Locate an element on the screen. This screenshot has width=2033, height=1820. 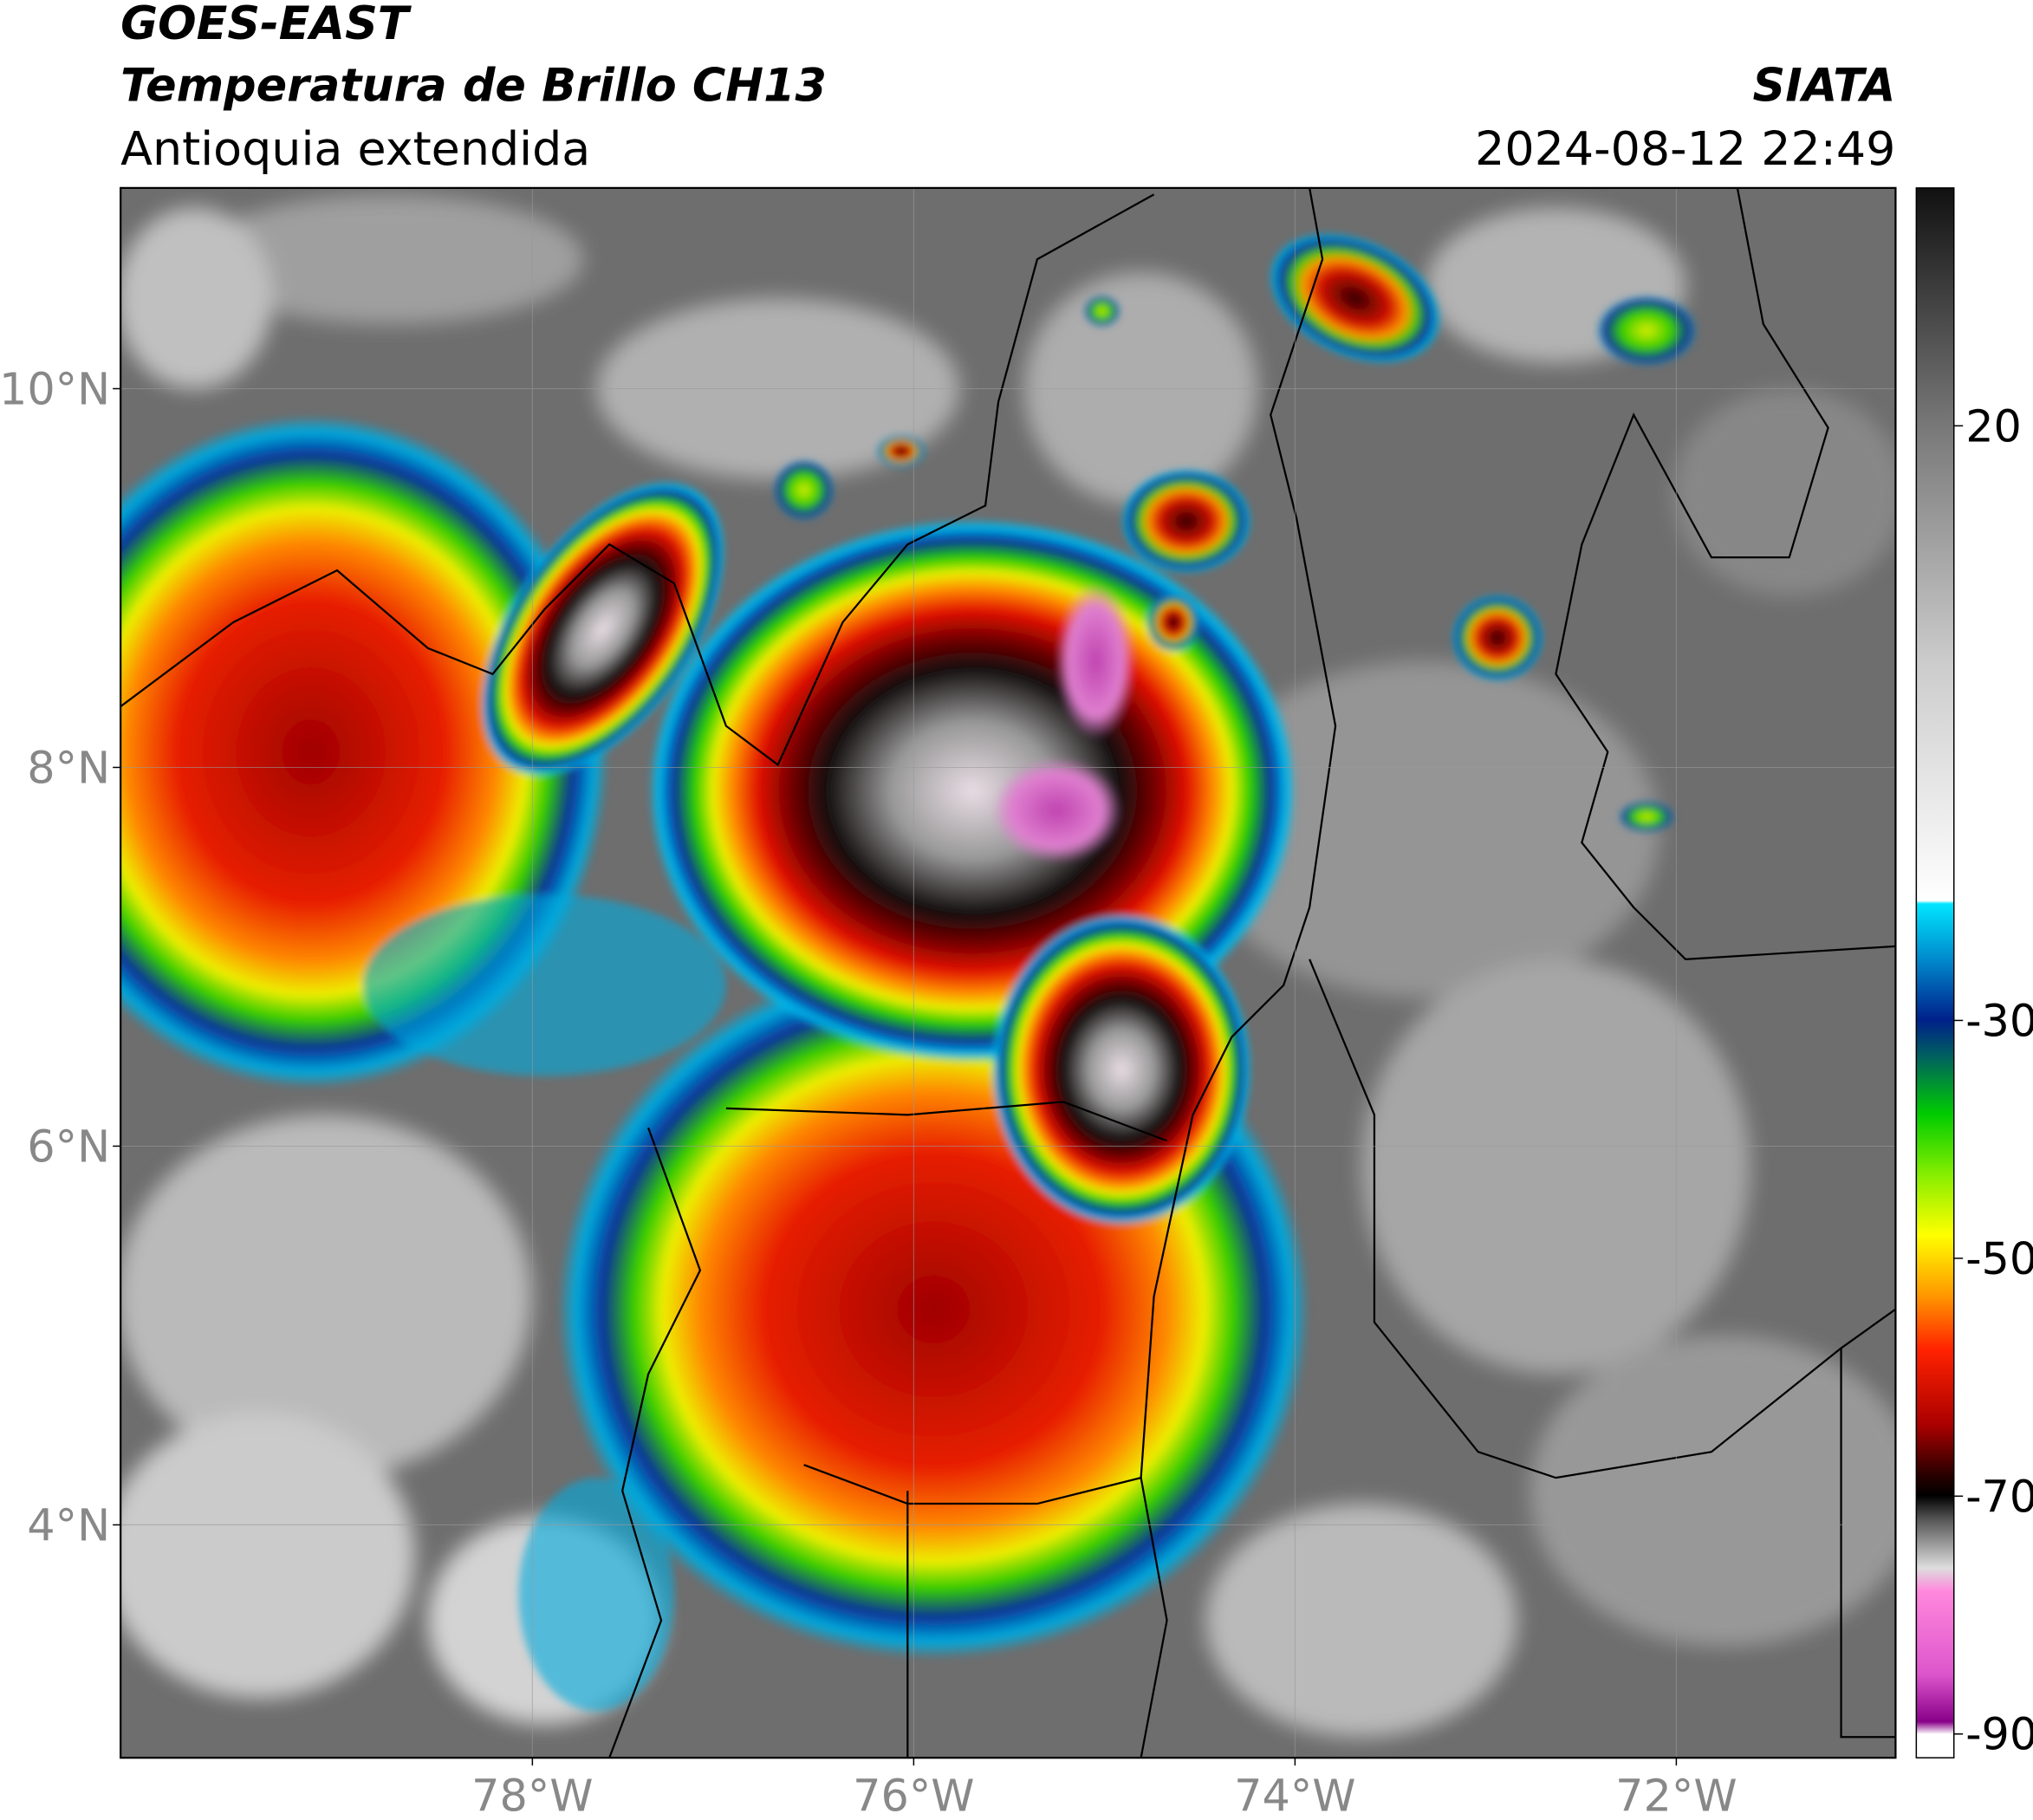
y-tick-label: 6°N is located at coordinates (68, 1146).